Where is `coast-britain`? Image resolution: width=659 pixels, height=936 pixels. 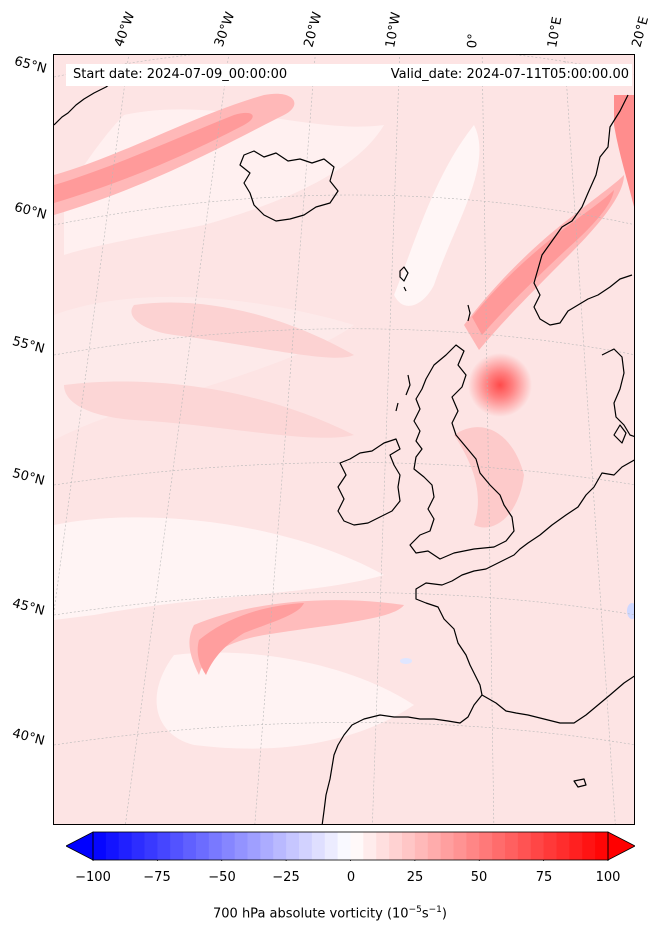
coast-britain is located at coordinates (462, 452).